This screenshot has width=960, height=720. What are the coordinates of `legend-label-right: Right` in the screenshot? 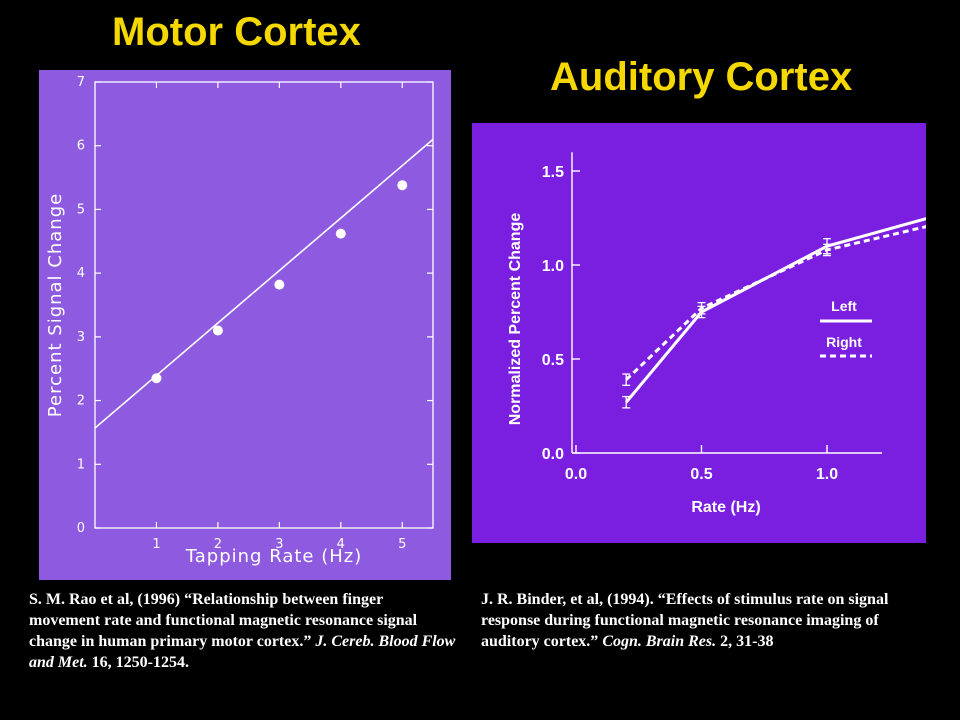 It's located at (844, 342).